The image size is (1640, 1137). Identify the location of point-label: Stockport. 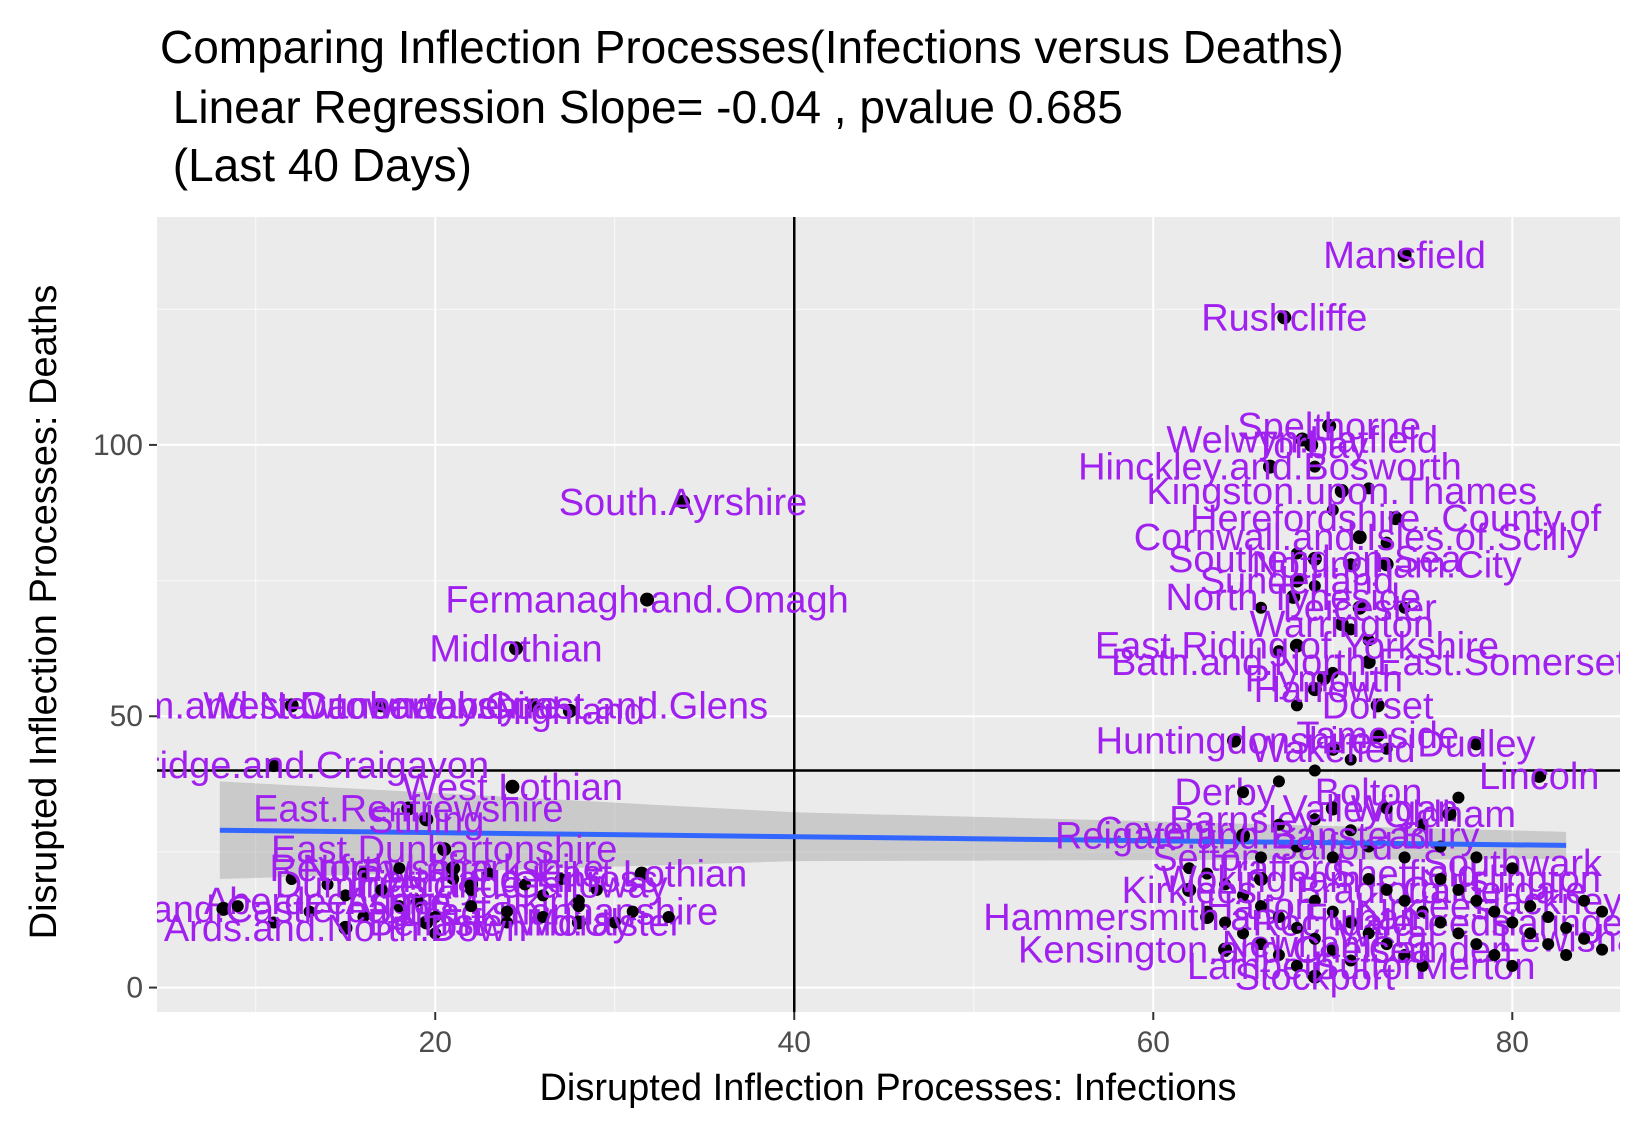
(1315, 978).